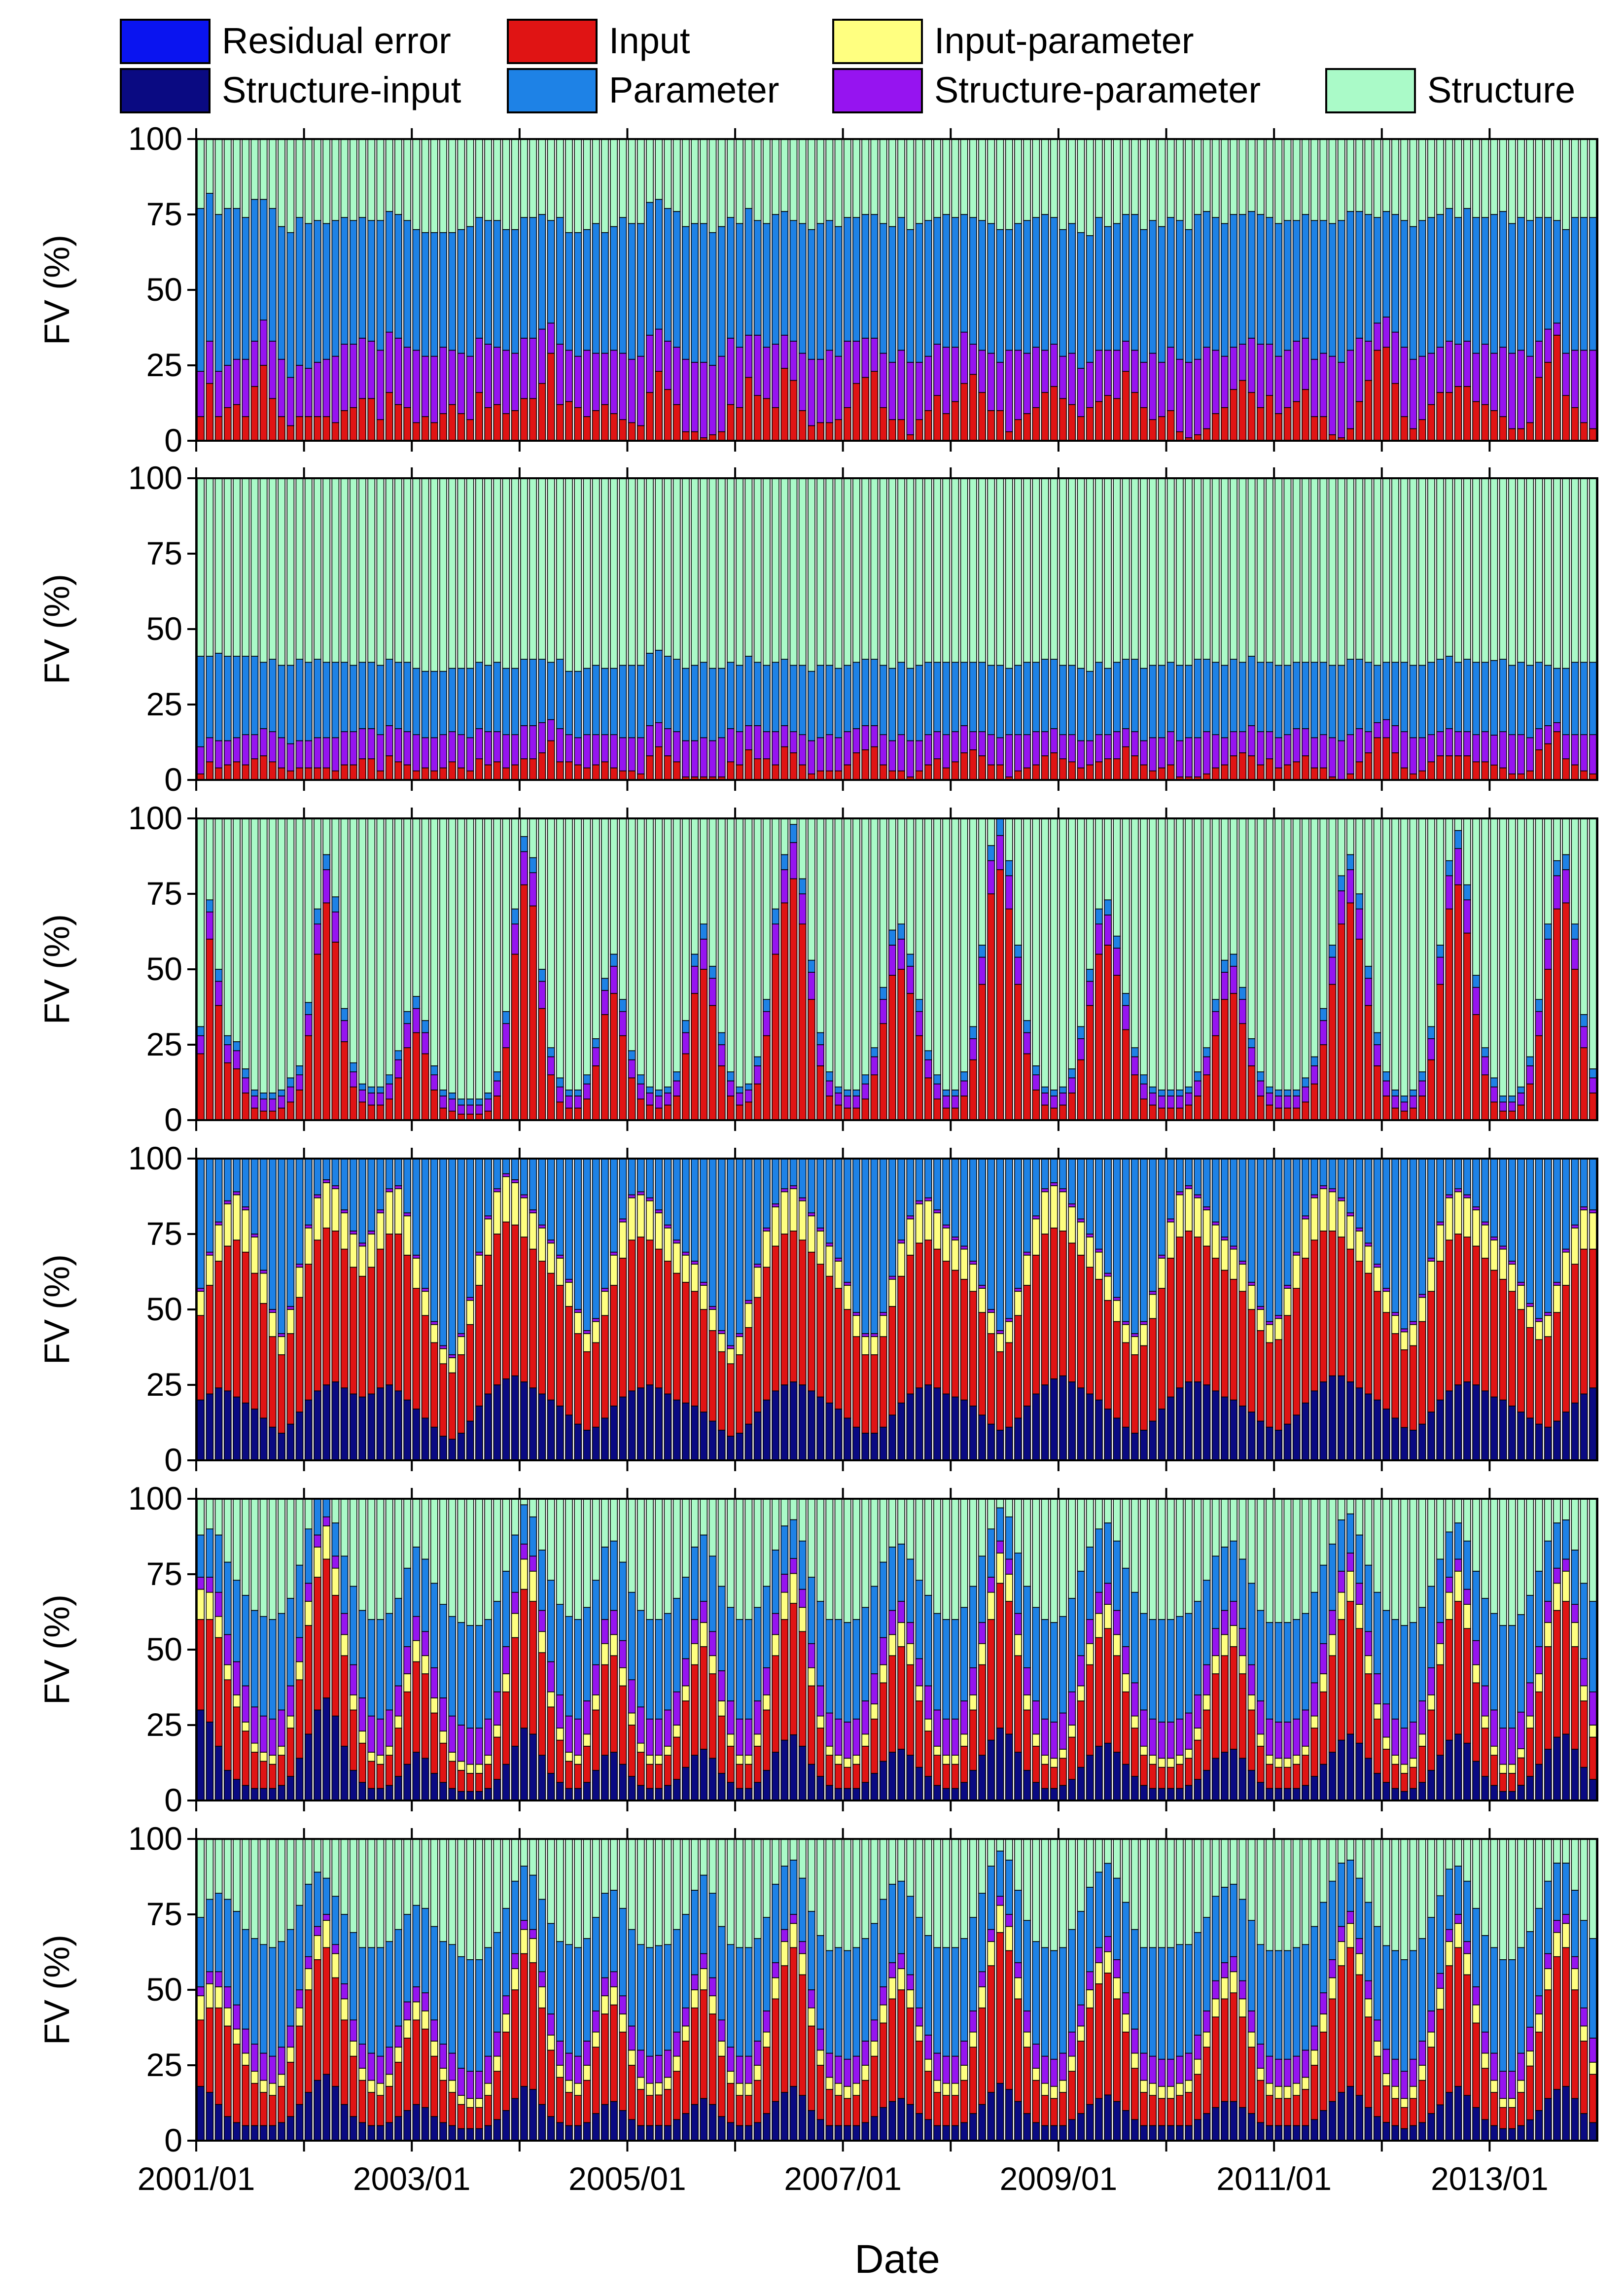 Image resolution: width=1624 pixels, height=2294 pixels. What do you see at coordinates (57, 1309) in the screenshot?
I see `y-axis-label: FV (%)` at bounding box center [57, 1309].